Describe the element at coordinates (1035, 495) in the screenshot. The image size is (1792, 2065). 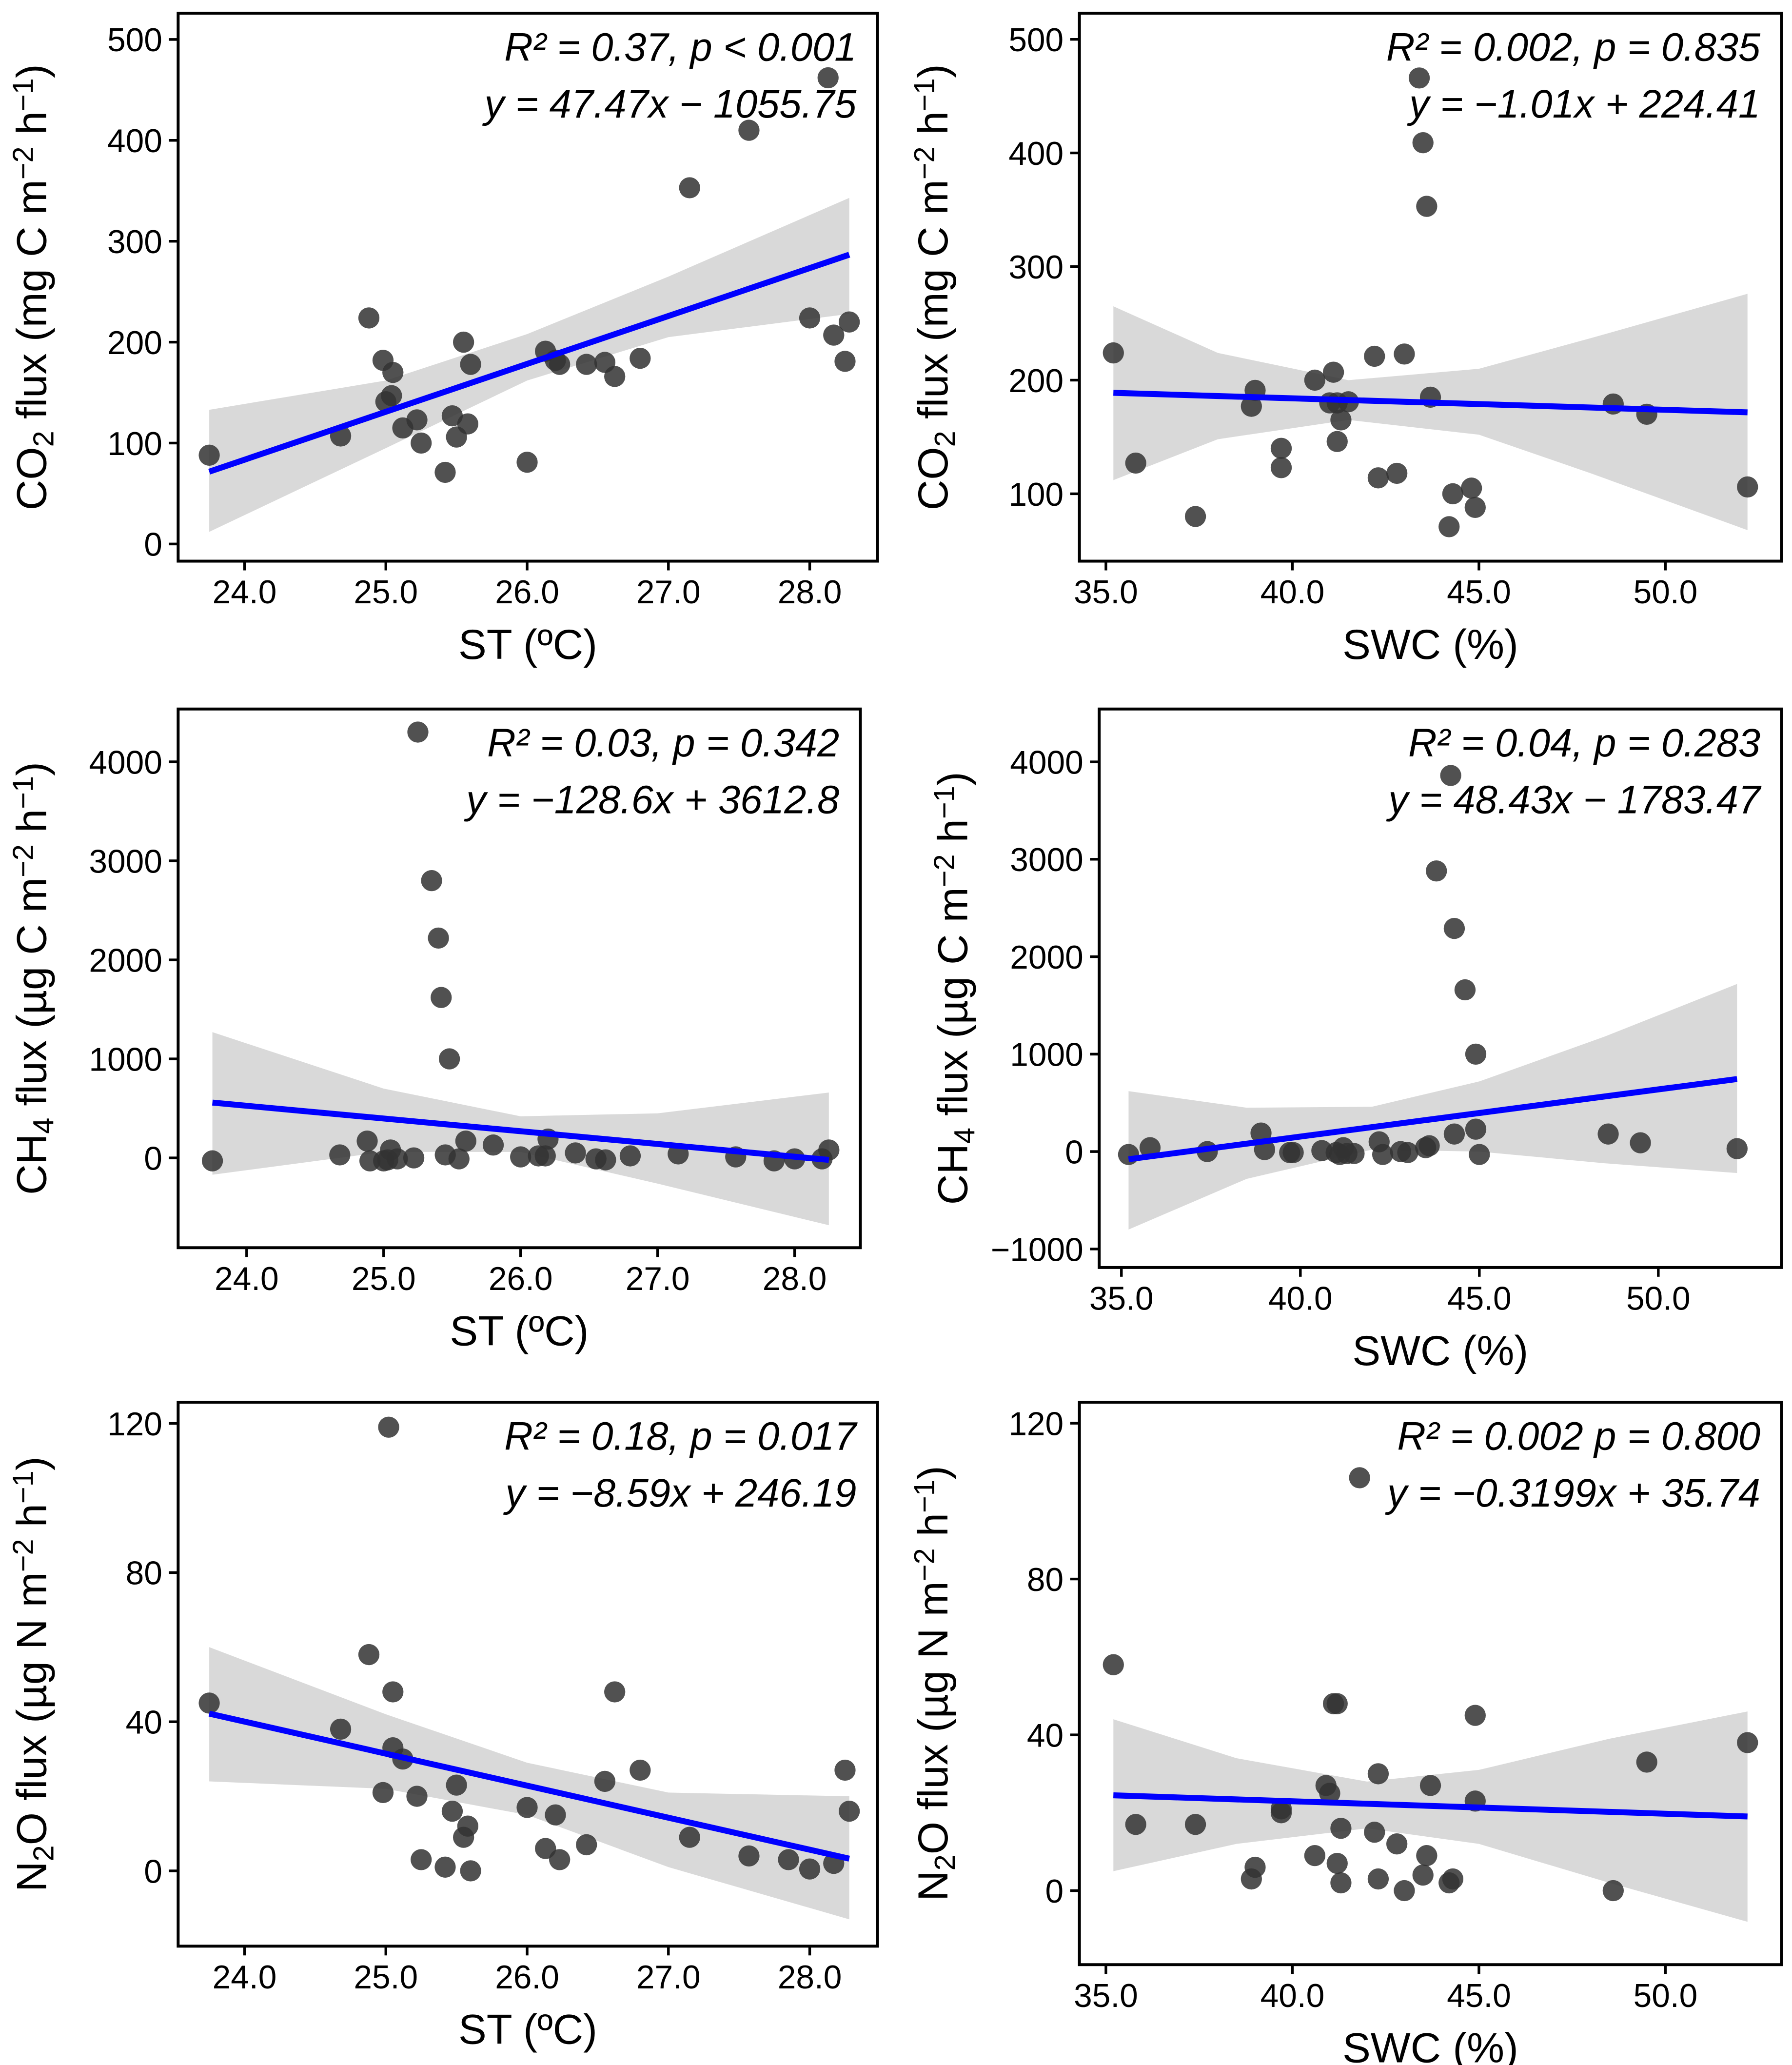
I see `y-tick-label: 100` at that location.